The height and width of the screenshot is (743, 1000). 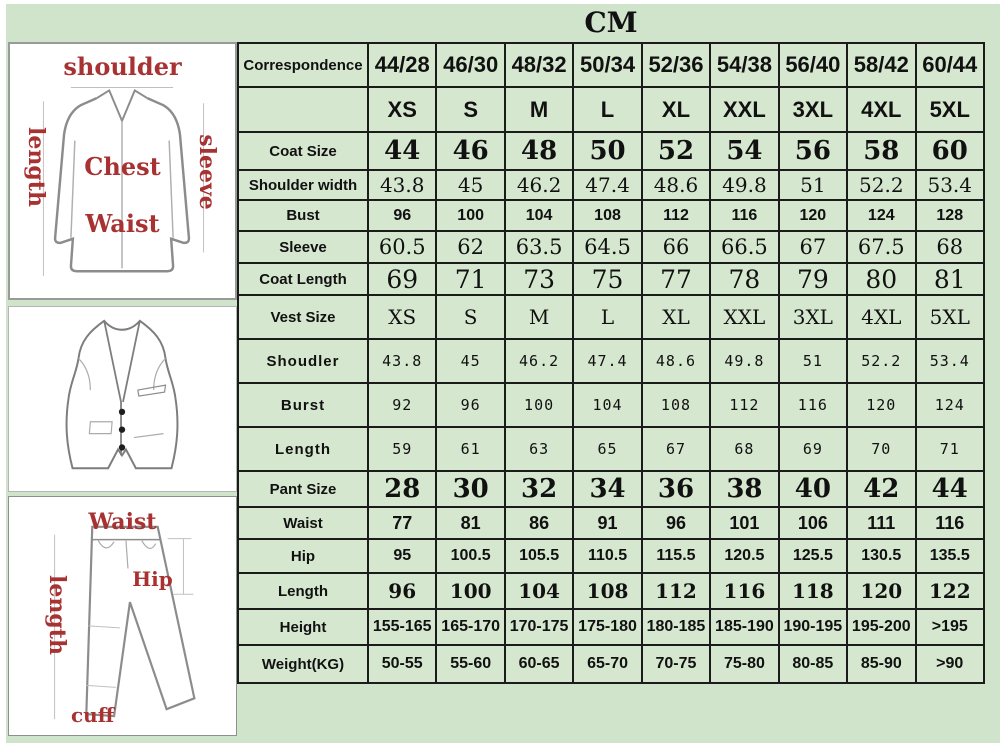 I want to click on cell-pant-size-1: 30, so click(x=470, y=489).